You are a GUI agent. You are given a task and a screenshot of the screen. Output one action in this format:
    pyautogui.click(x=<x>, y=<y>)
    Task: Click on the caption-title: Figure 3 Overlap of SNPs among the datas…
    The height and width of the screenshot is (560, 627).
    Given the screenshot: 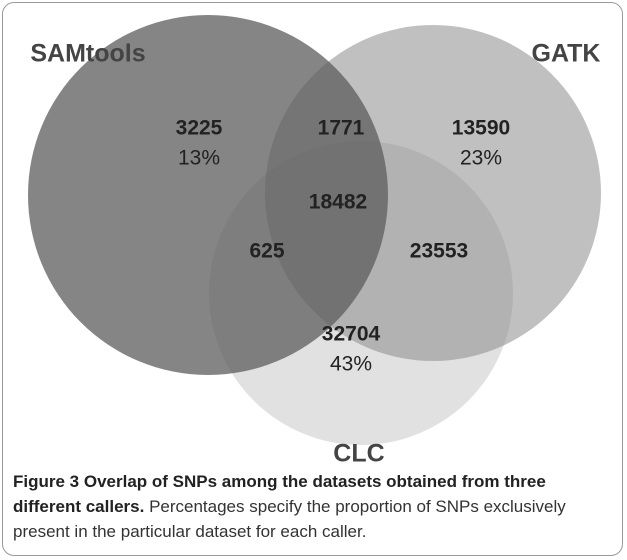 What is the action you would take?
    pyautogui.click(x=279, y=494)
    